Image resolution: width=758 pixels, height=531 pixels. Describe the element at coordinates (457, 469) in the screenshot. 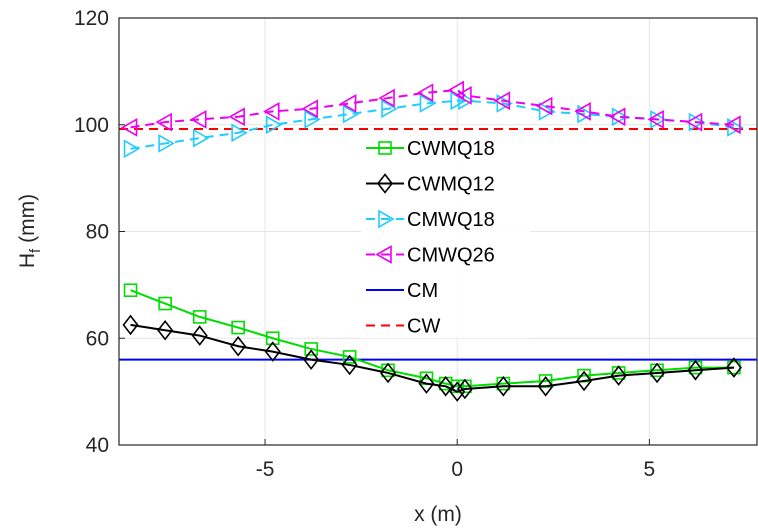

I see `x-tick-label: 0` at that location.